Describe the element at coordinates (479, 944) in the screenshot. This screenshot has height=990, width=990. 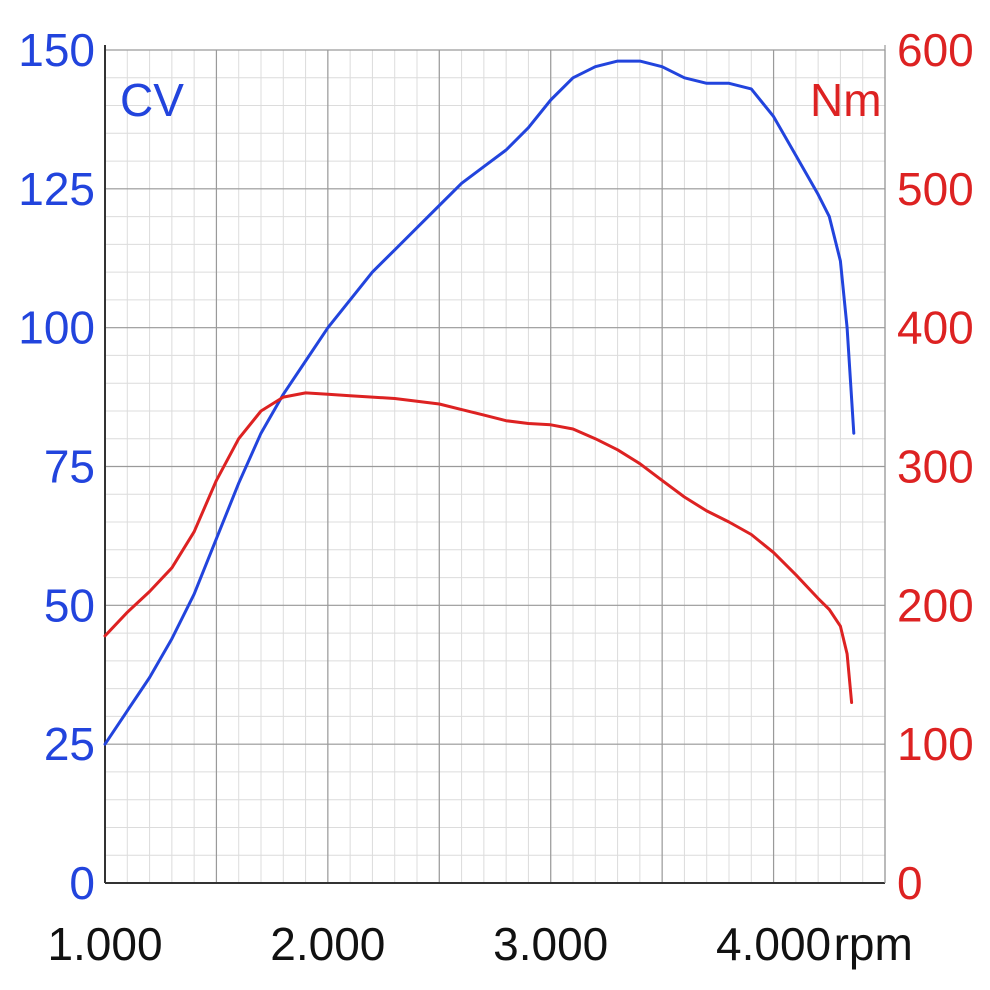
I see `x-axis-ticks: 1.000 2.000 3.000 4.000 rpm` at that location.